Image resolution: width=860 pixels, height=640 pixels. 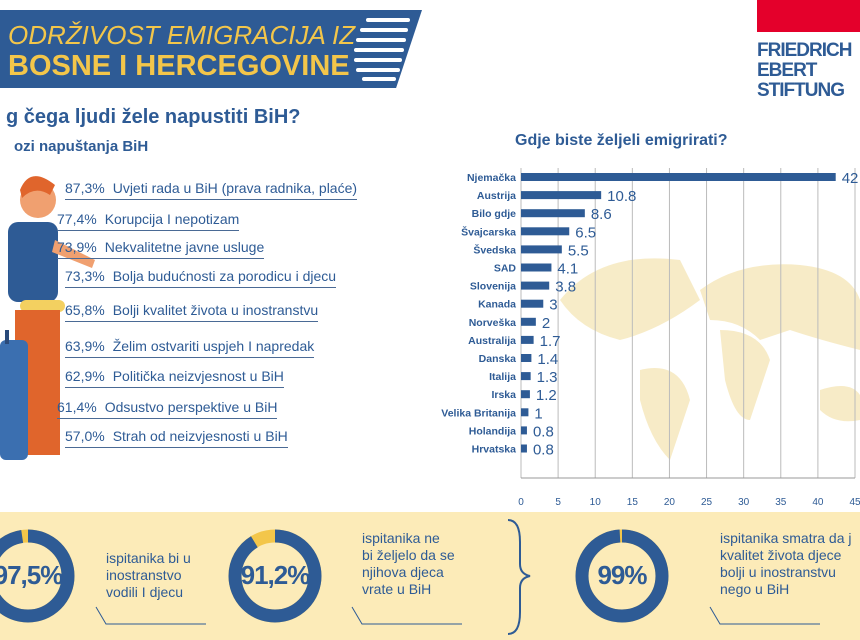 I want to click on category-label: Austrija, so click(x=496, y=196).